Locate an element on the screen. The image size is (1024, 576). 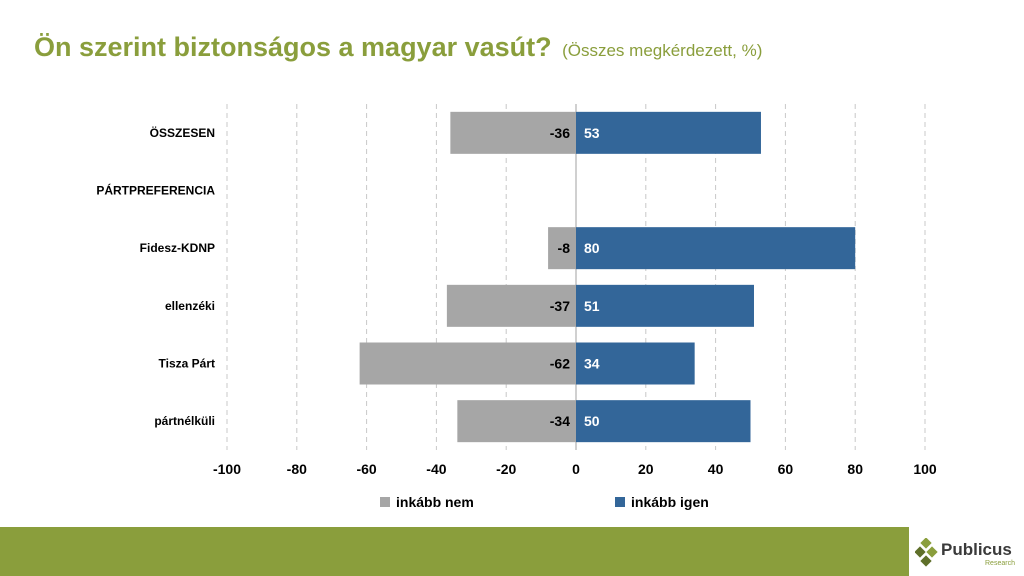
data-label: 53 is located at coordinates (592, 133).